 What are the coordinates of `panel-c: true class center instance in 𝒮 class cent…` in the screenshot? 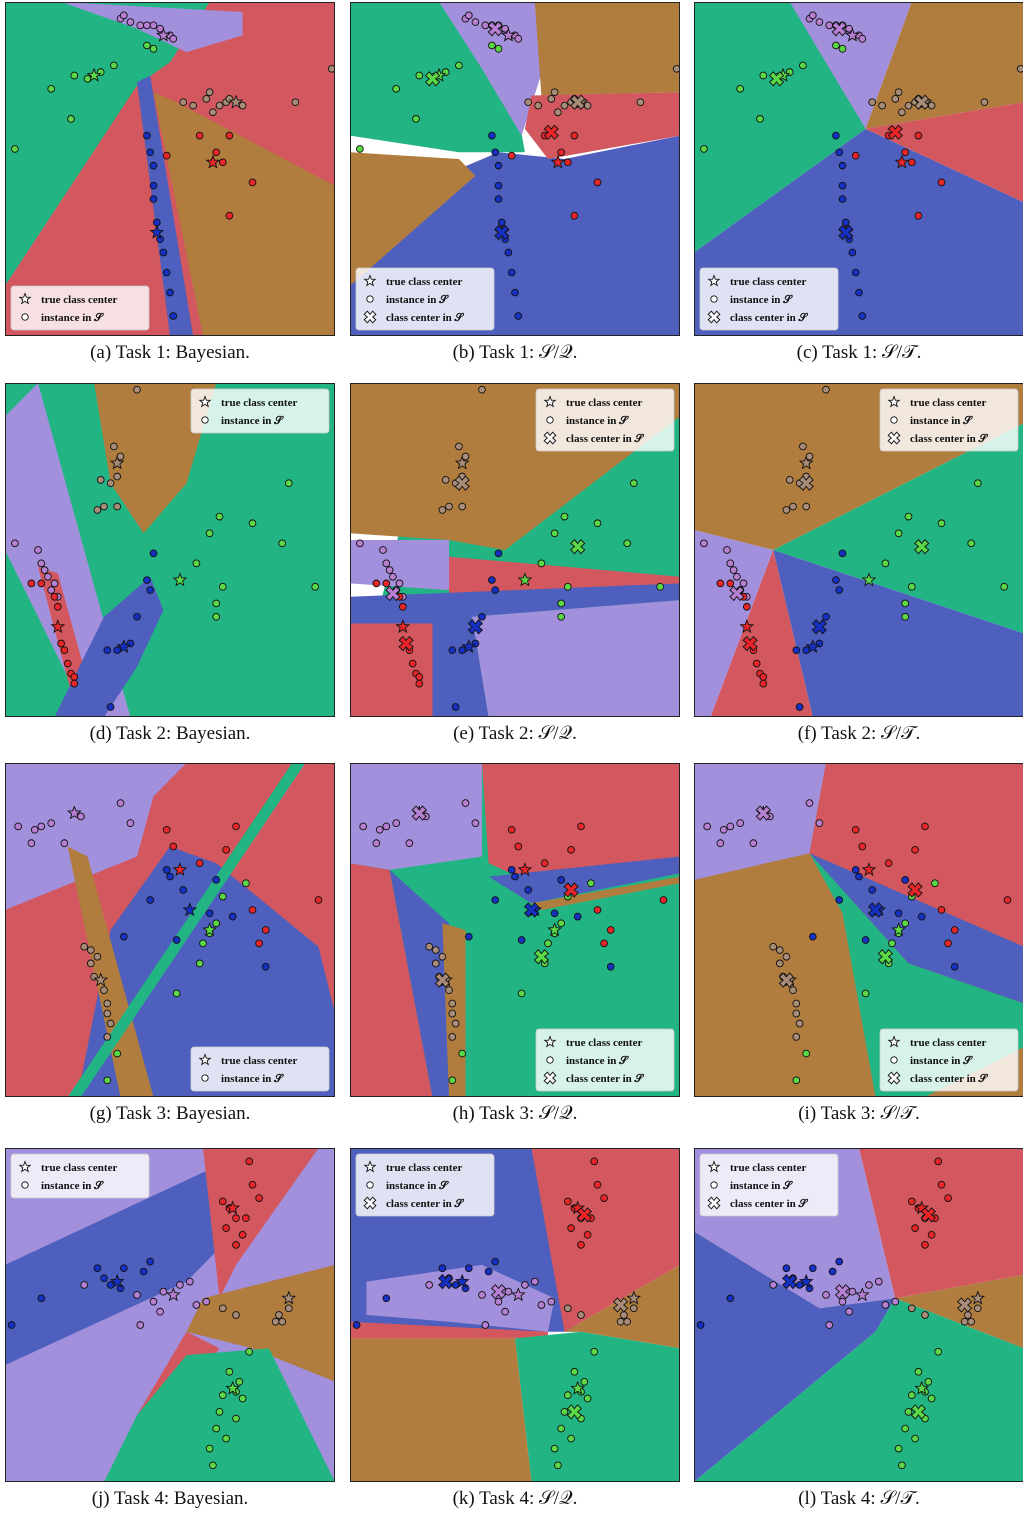 It's located at (858, 169).